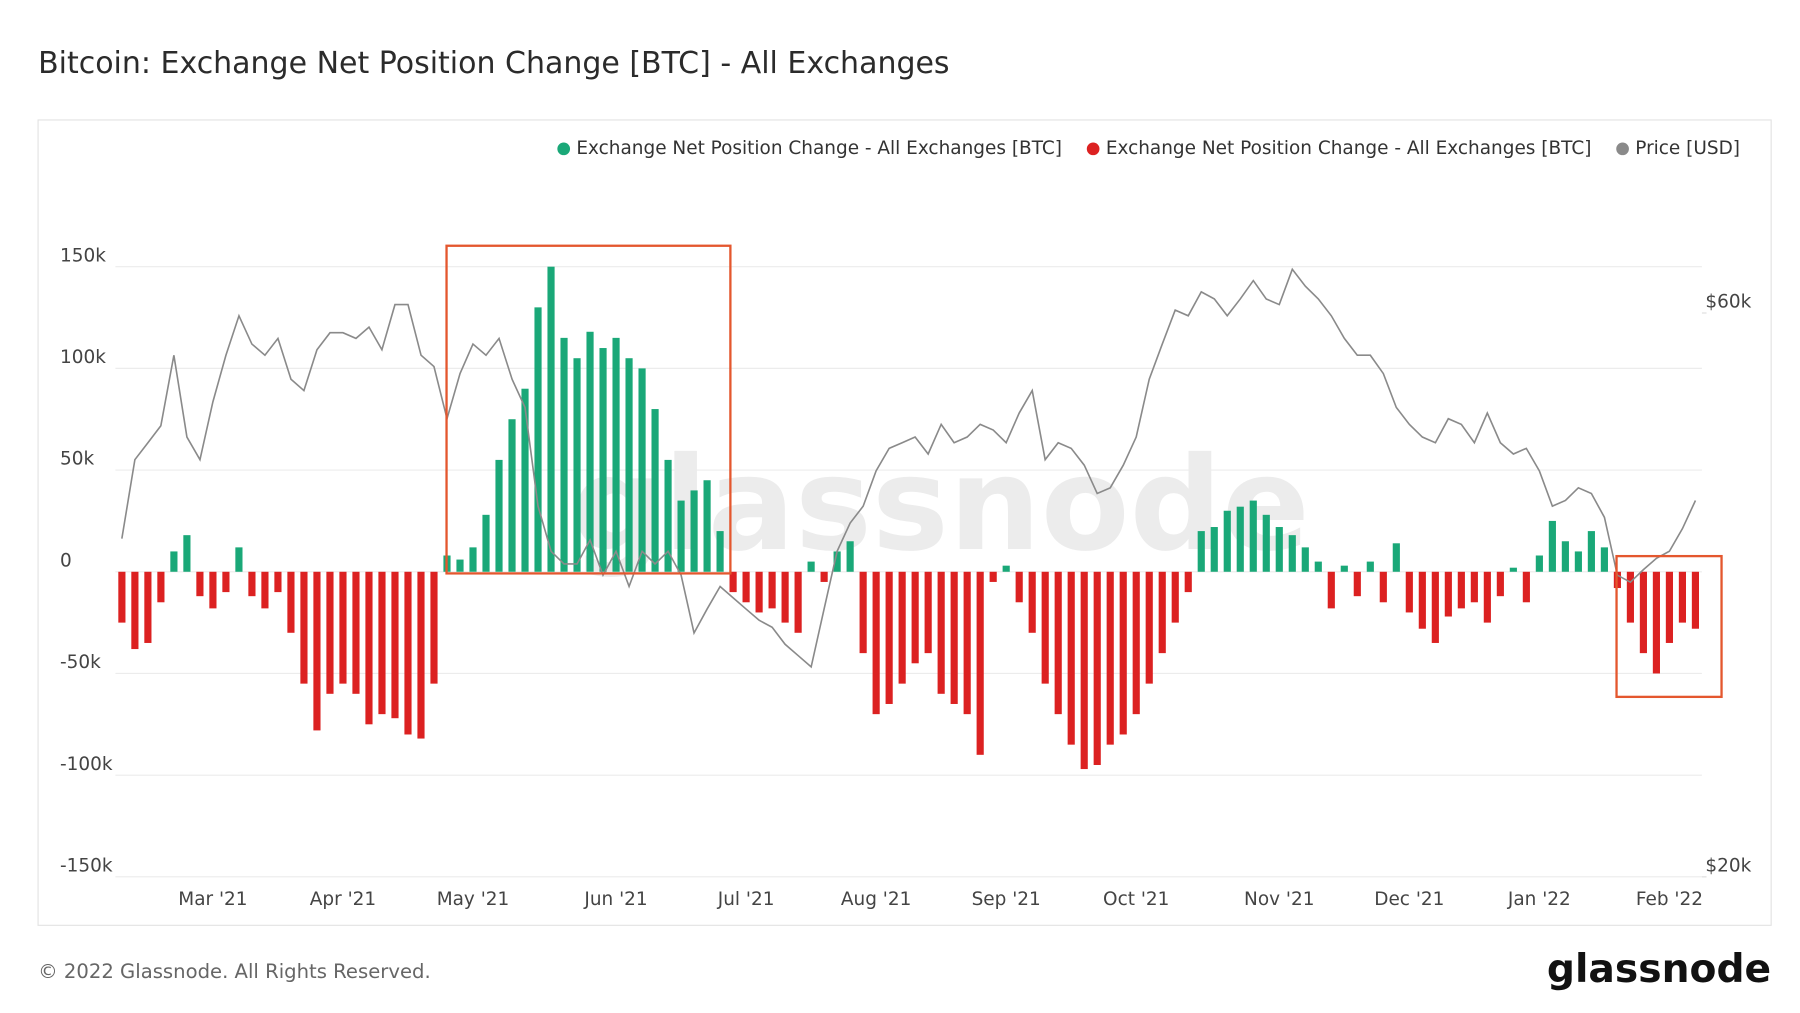  I want to click on x-tick-label: Sep '21, so click(1006, 899).